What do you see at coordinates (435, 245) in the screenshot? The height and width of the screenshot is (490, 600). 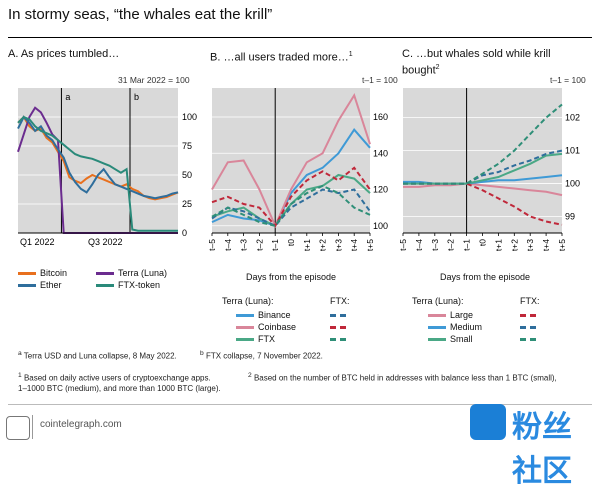 I see `panel-c-x-tick: t–3` at bounding box center [435, 245].